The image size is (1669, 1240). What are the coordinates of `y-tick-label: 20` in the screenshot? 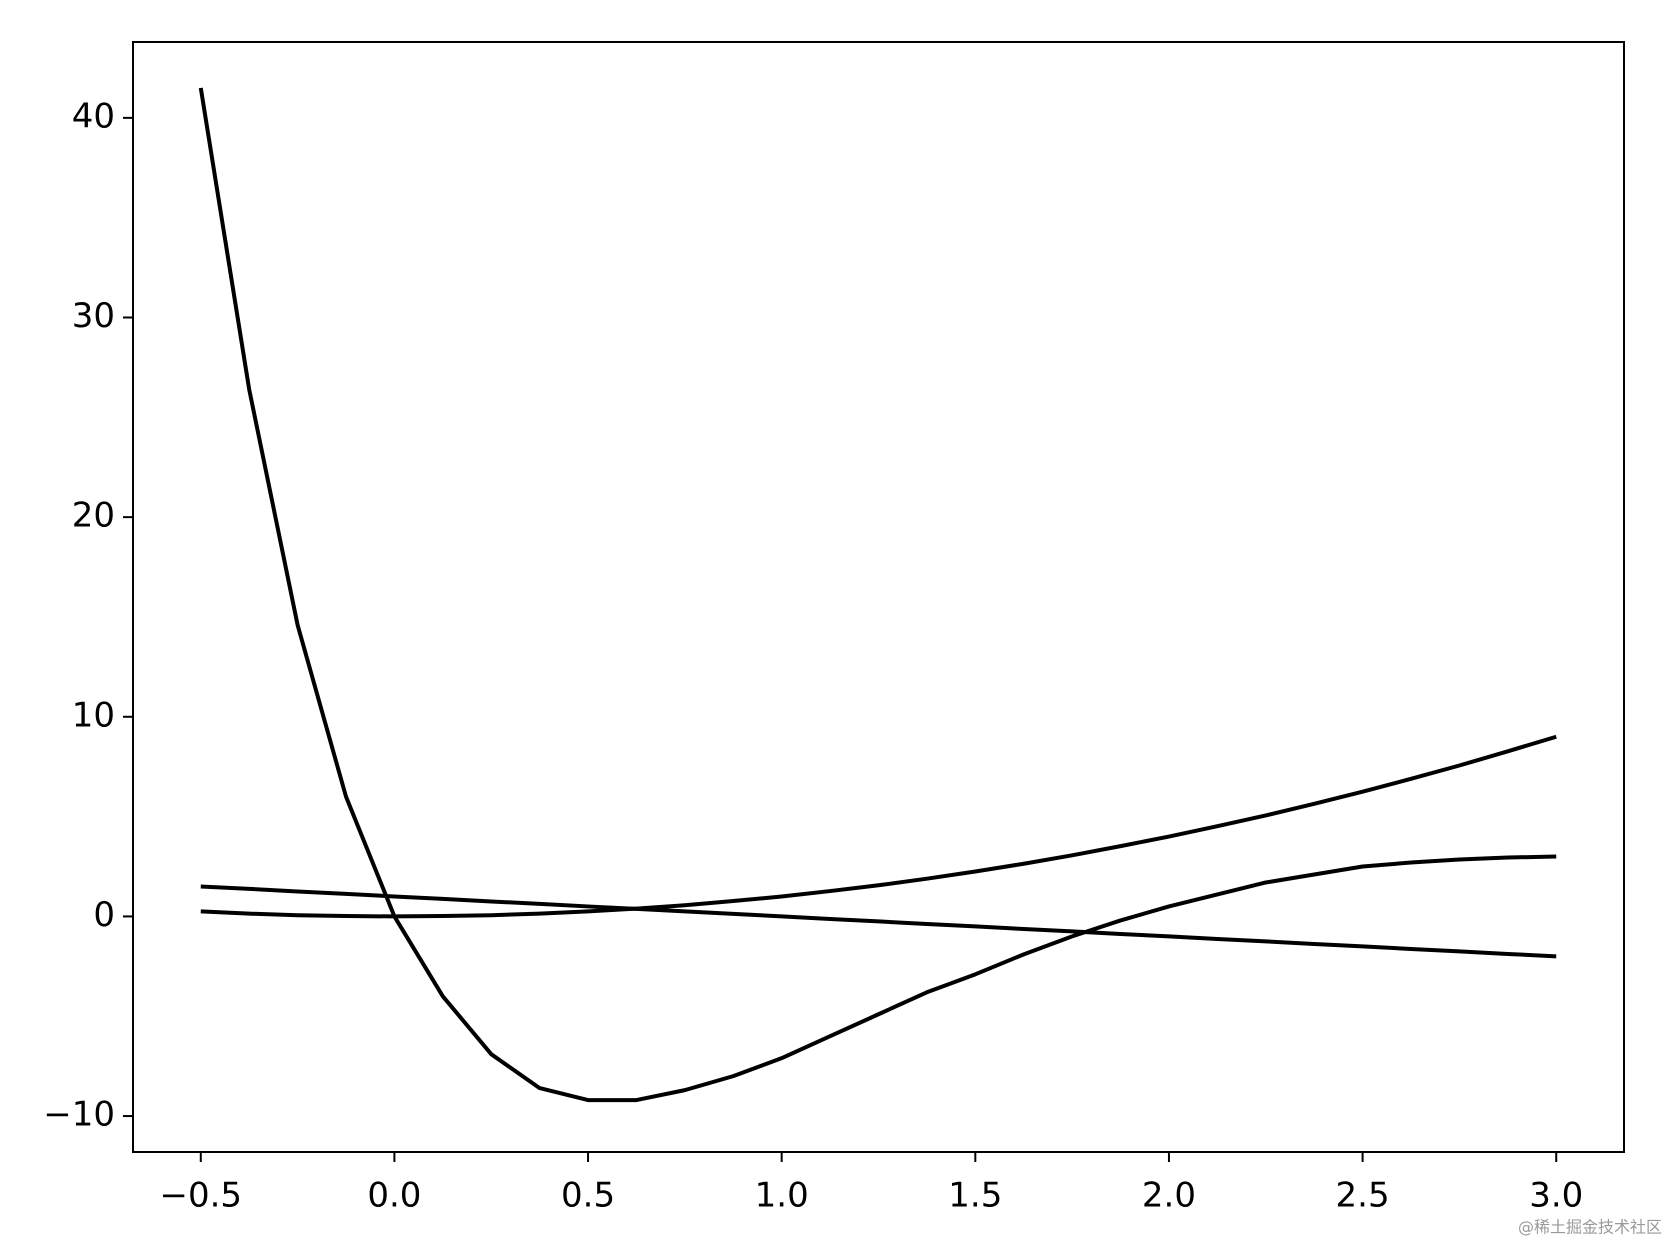 It's located at (93, 516).